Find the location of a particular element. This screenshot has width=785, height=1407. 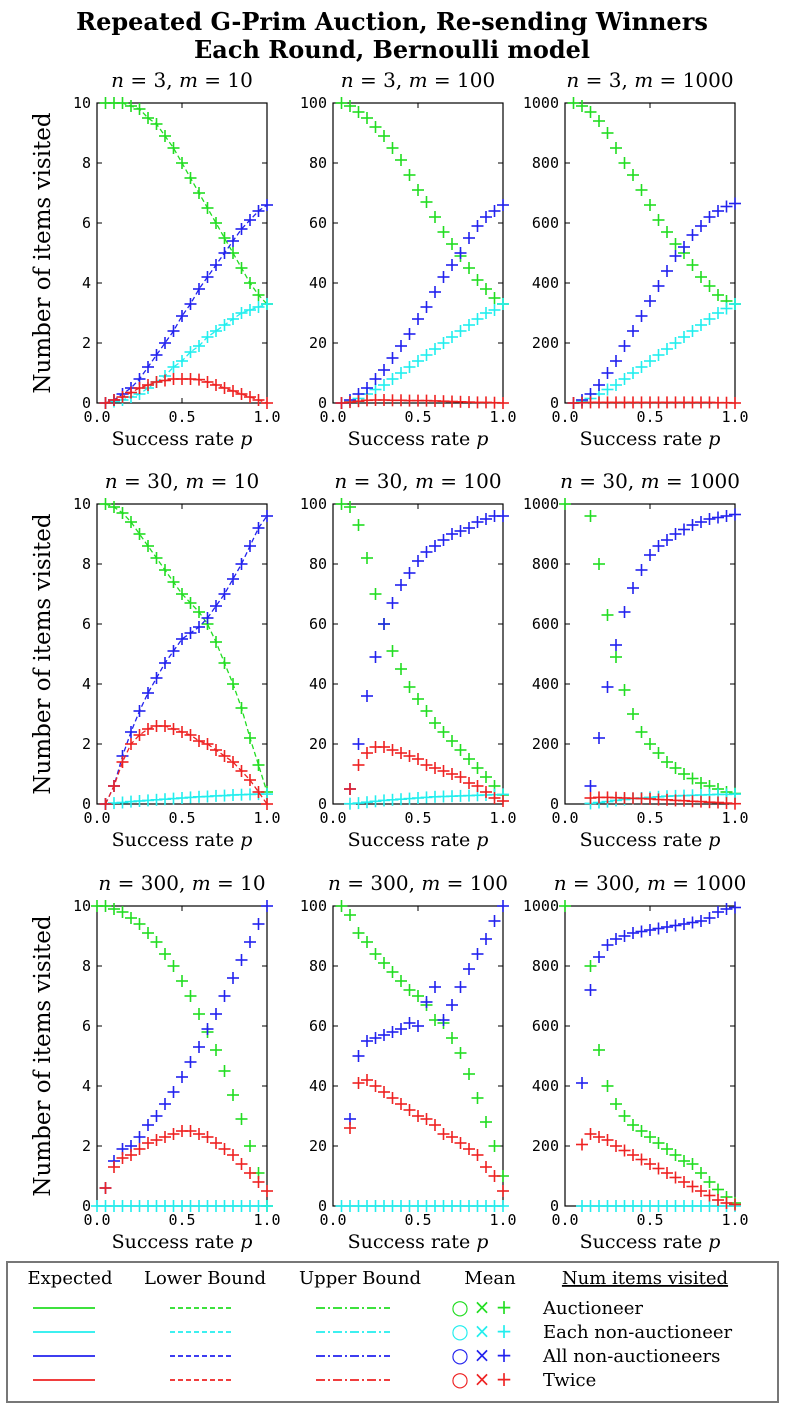

series-line-all-non-auctioneers is located at coordinates (186, 660).